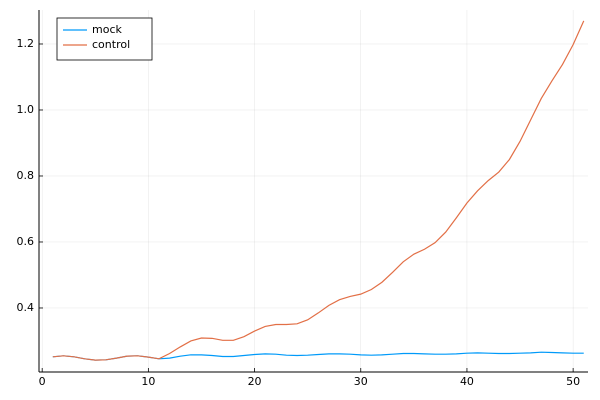 The height and width of the screenshot is (400, 600). Describe the element at coordinates (26, 307) in the screenshot. I see `y-tick-label: 0.4` at that location.